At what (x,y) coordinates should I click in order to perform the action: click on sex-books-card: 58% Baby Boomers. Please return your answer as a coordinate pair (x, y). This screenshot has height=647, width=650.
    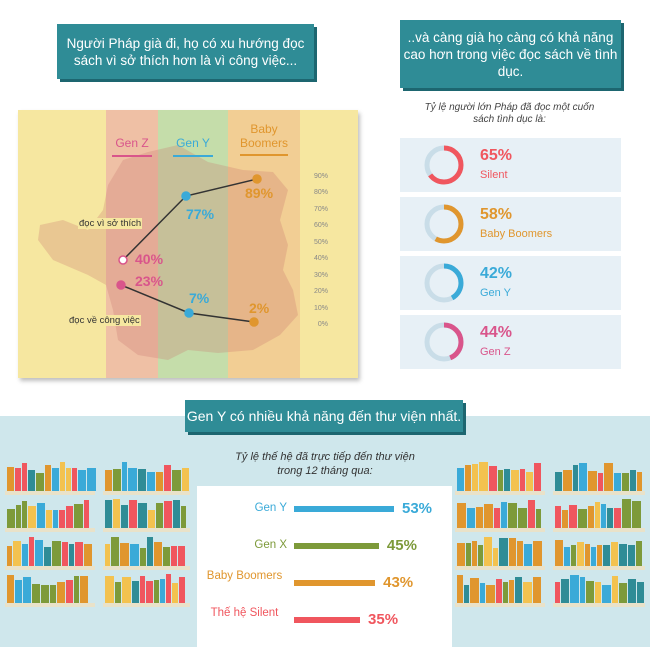
    Looking at the image, I should click on (510, 224).